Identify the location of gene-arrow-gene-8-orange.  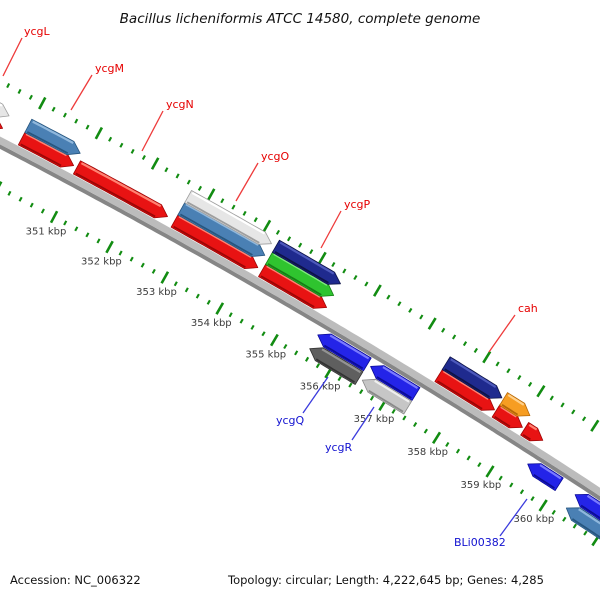
(515, 404).